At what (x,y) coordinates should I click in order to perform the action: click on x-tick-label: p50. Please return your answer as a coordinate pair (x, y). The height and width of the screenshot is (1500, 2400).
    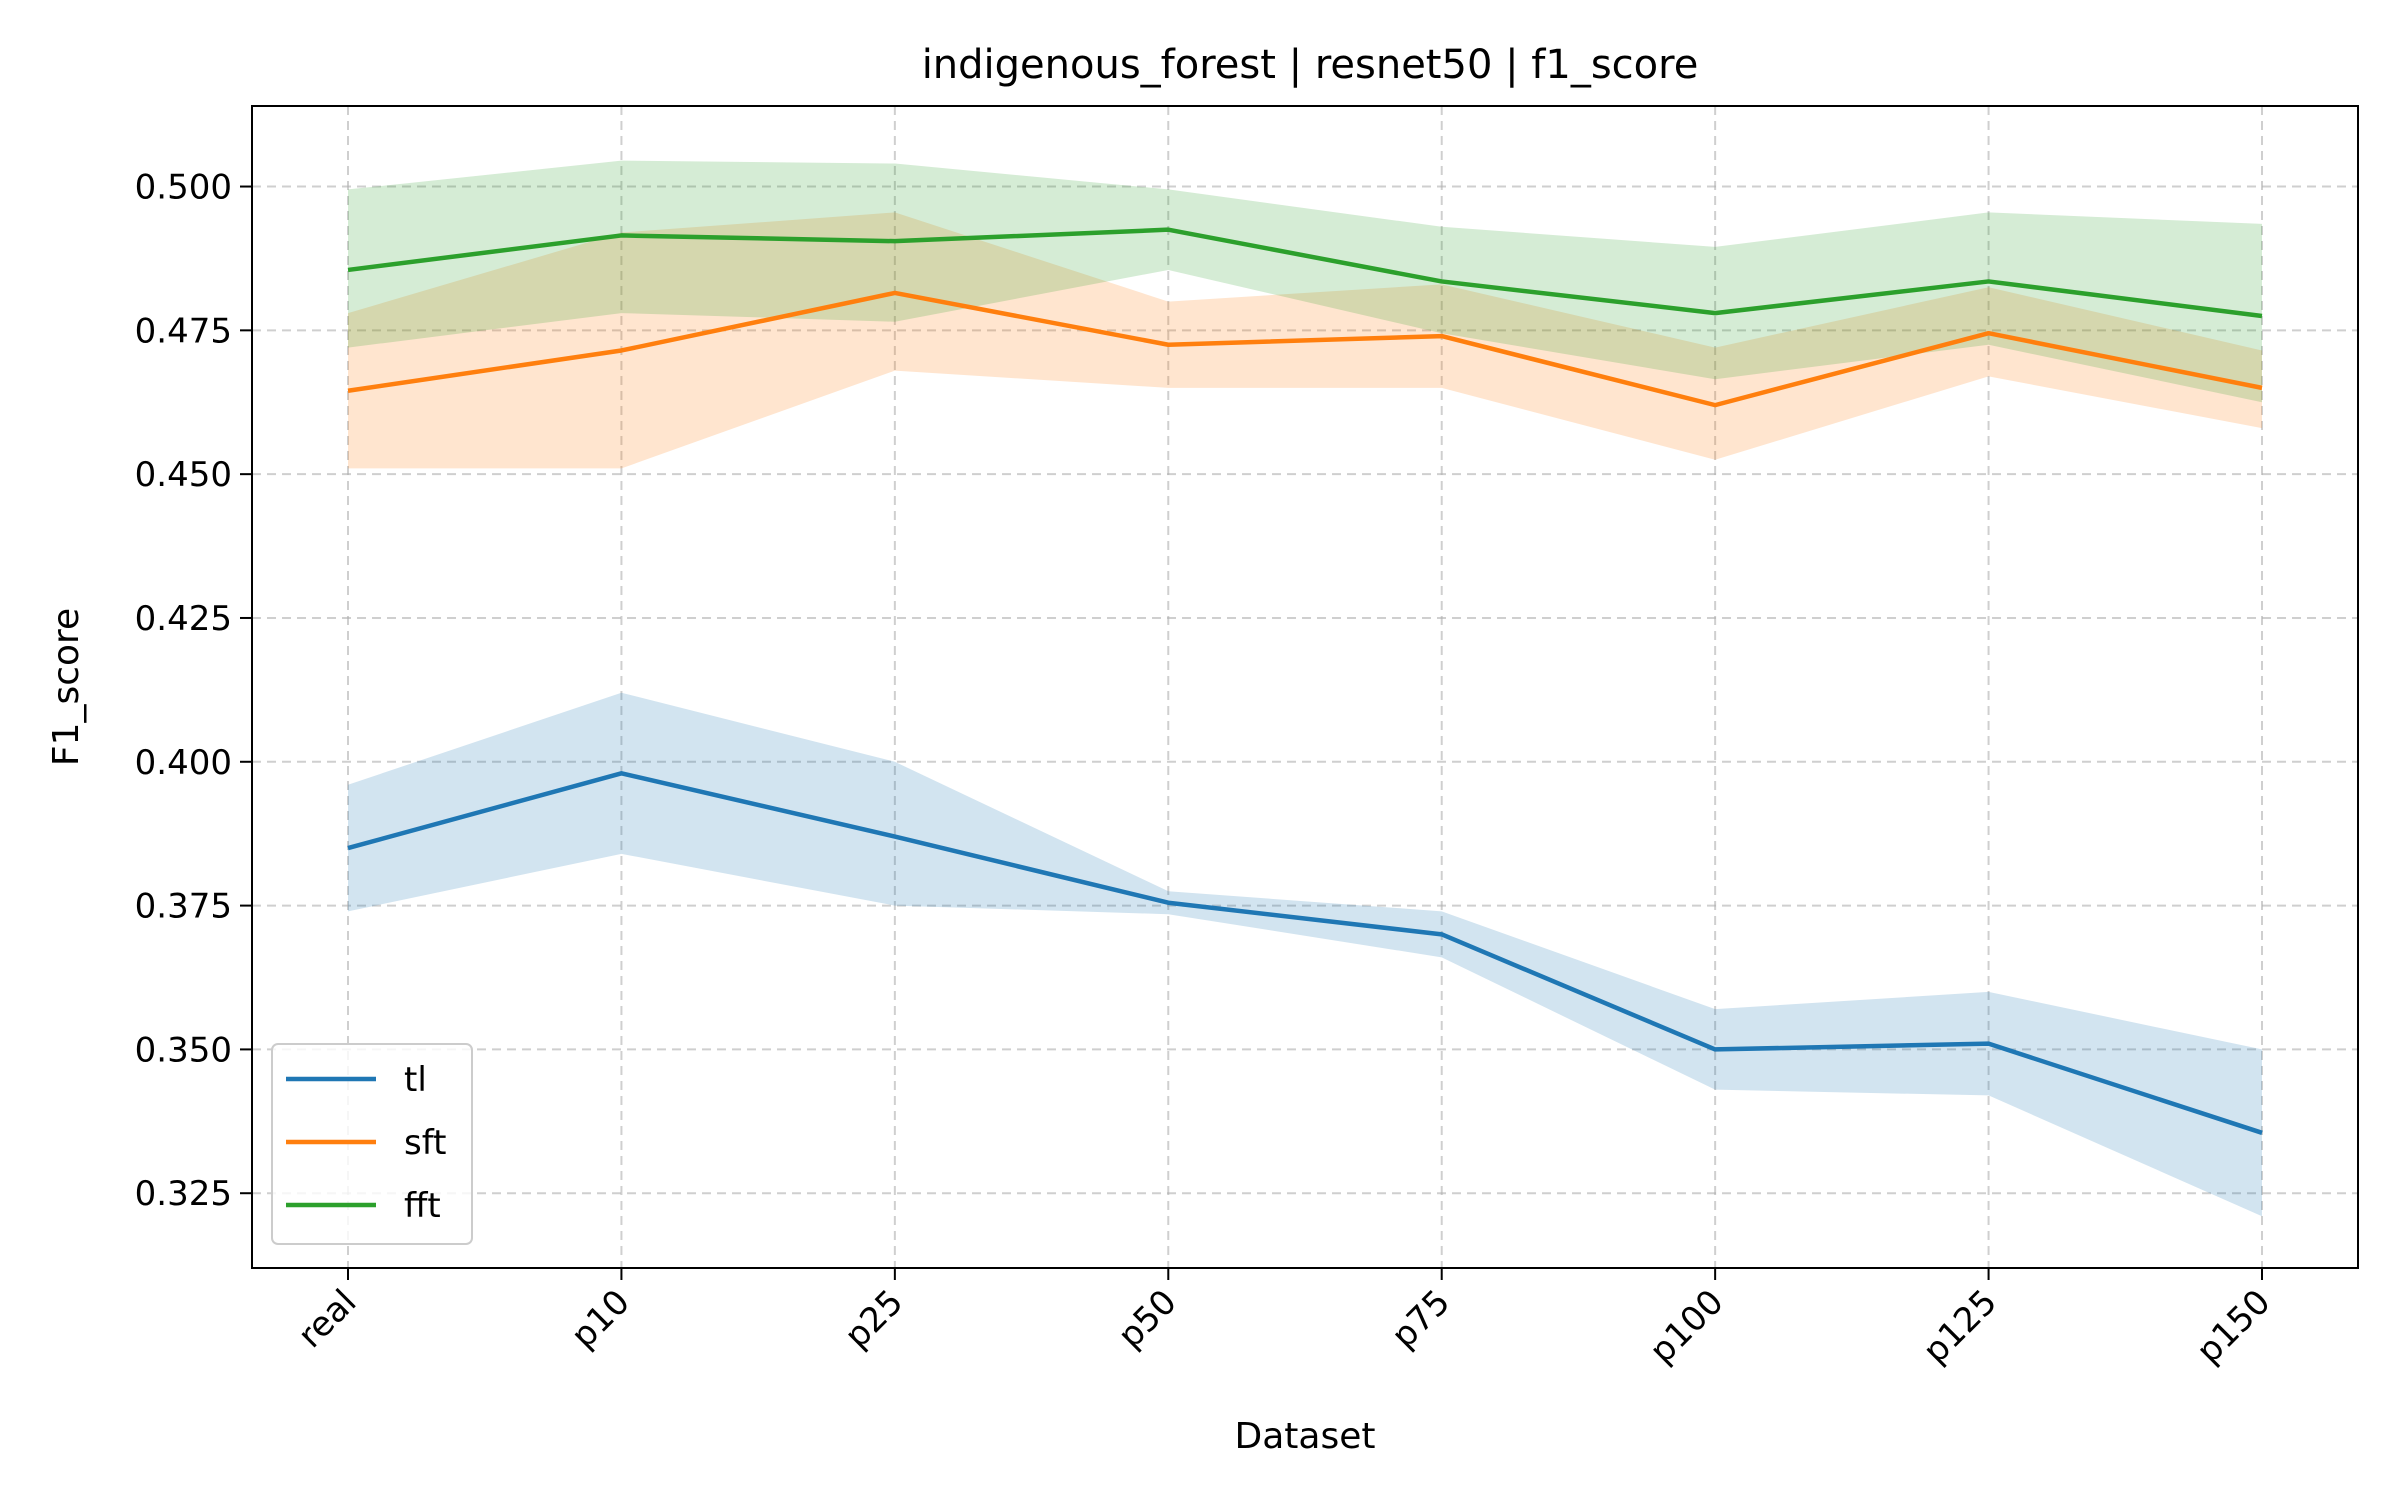
    Looking at the image, I should click on (1148, 1319).